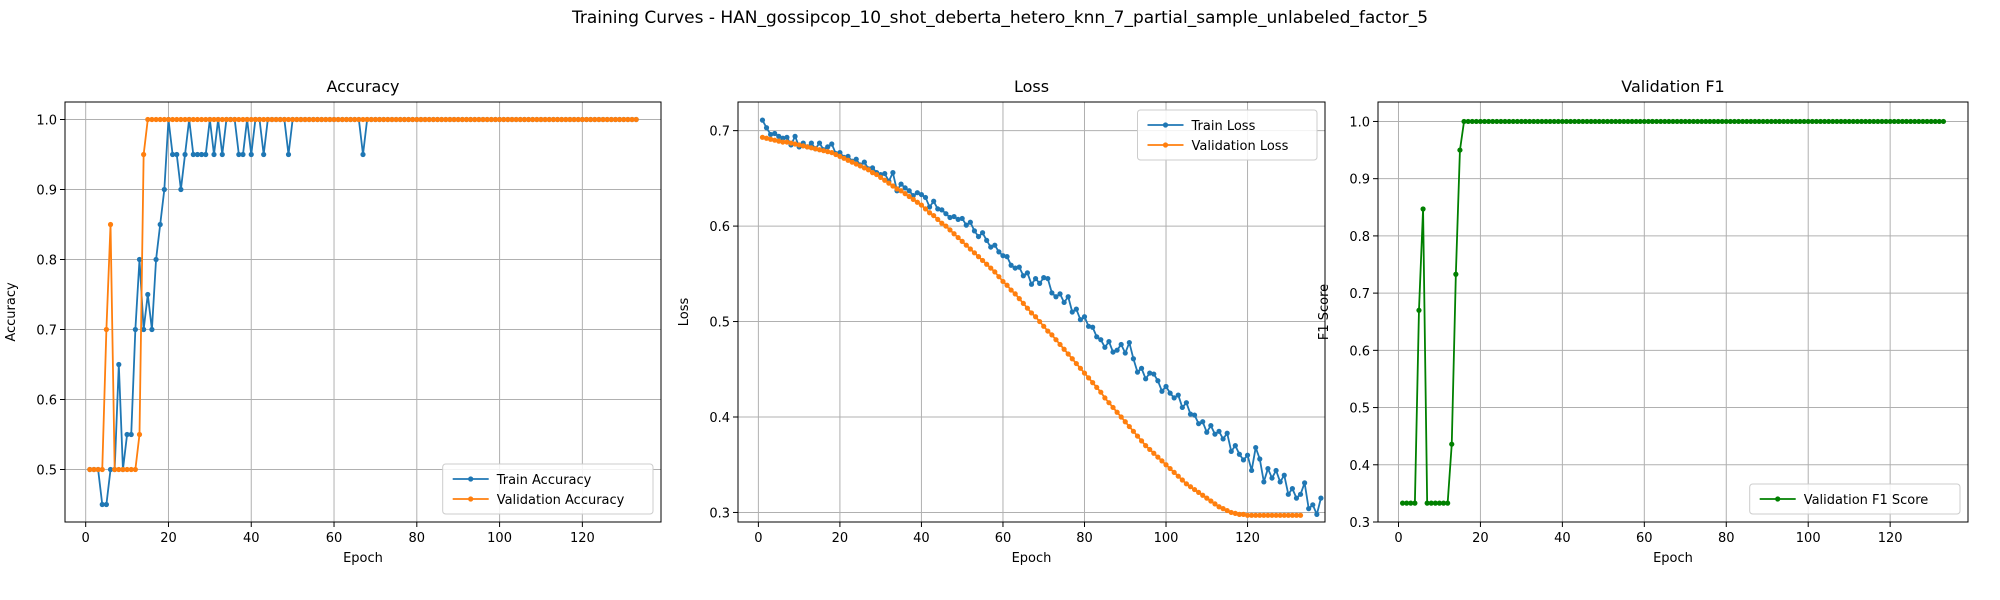  I want to click on y-axis-label: Loss, so click(684, 312).